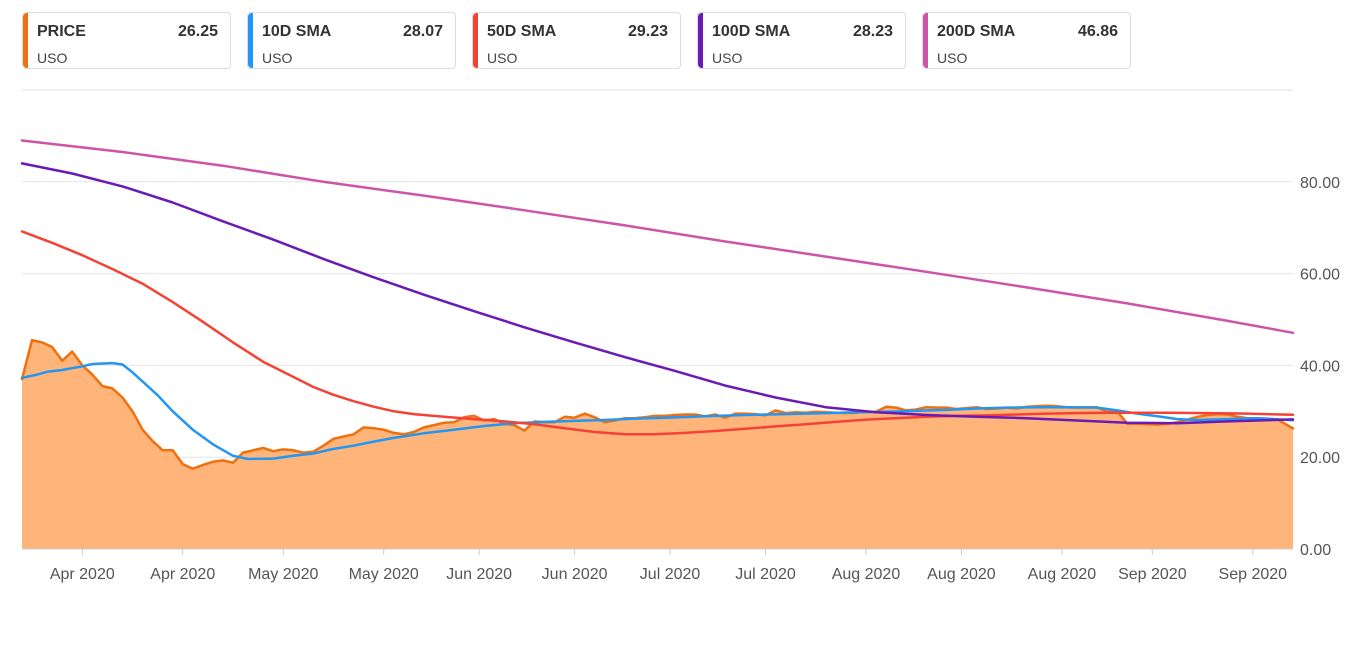  What do you see at coordinates (1320, 275) in the screenshot?
I see `y-tick-label: 60.00` at bounding box center [1320, 275].